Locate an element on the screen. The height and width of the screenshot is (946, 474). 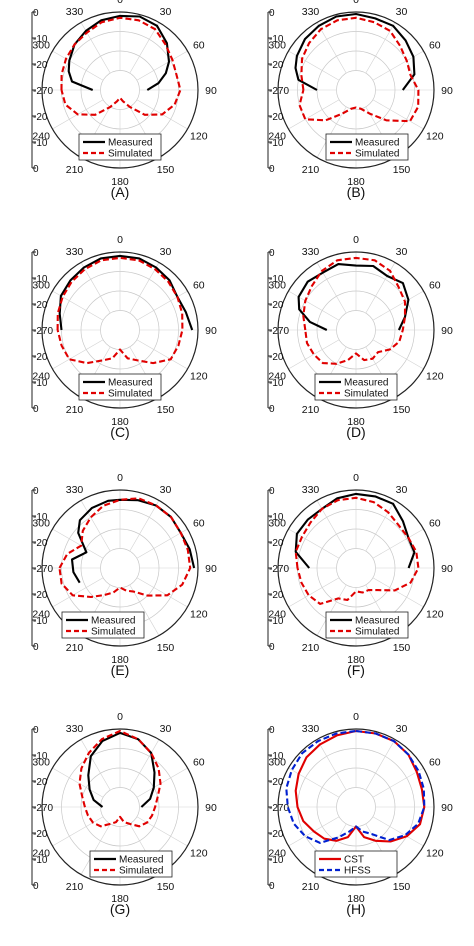
panel-label: (G) is located at coordinates (120, 909).